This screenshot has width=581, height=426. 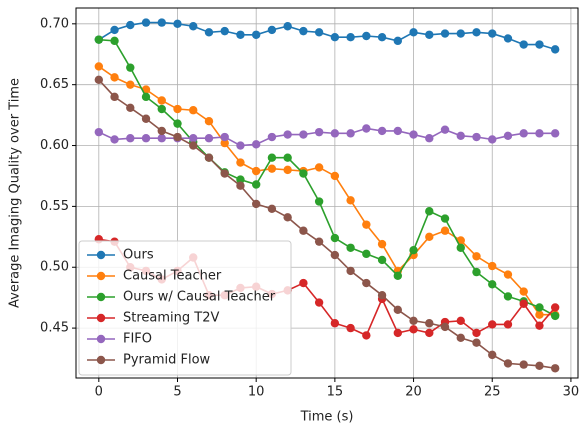 What do you see at coordinates (256, 392) in the screenshot?
I see `x-tick-label: 10` at bounding box center [256, 392].